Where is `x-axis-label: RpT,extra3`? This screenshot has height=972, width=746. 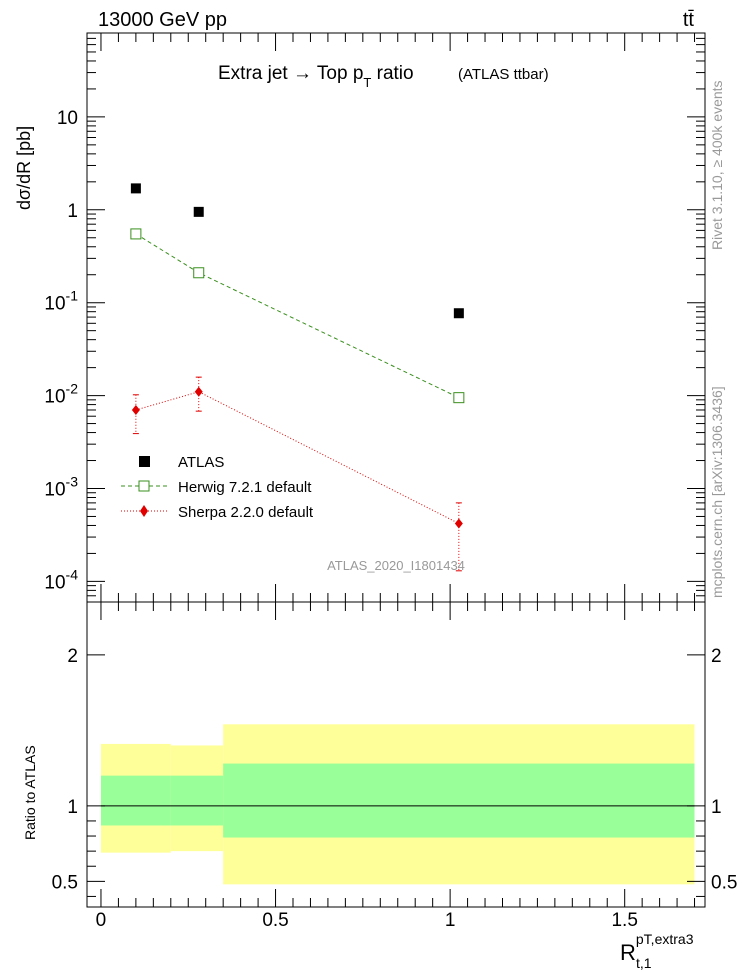
x-axis-label: RpT,extra3 is located at coordinates (657, 948).